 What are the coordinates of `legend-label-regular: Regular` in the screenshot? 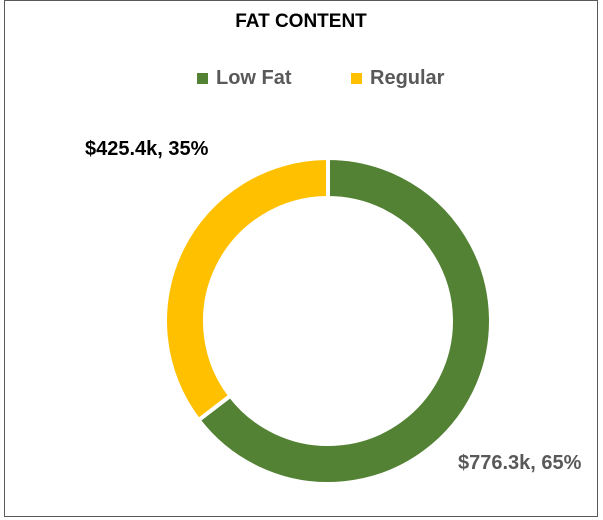 It's located at (407, 77).